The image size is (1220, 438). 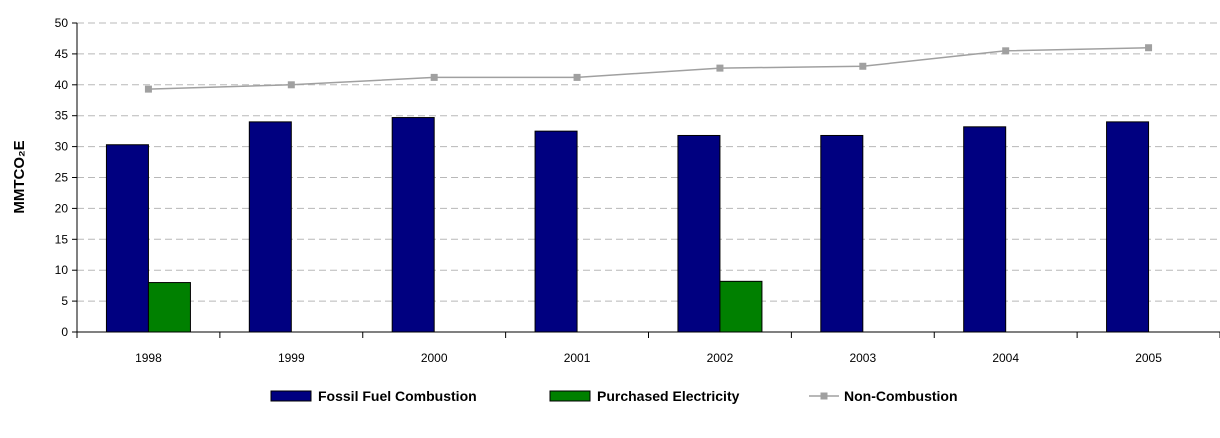 What do you see at coordinates (824, 396) in the screenshot?
I see `legend-marker` at bounding box center [824, 396].